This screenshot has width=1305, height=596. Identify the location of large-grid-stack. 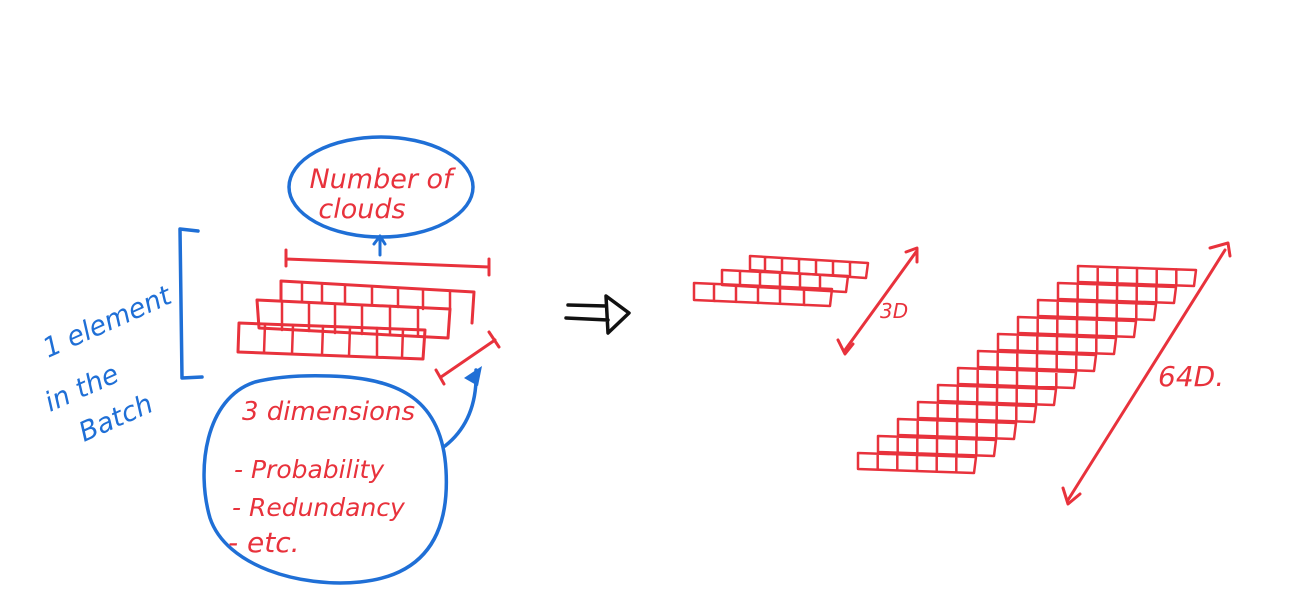
(1027, 369).